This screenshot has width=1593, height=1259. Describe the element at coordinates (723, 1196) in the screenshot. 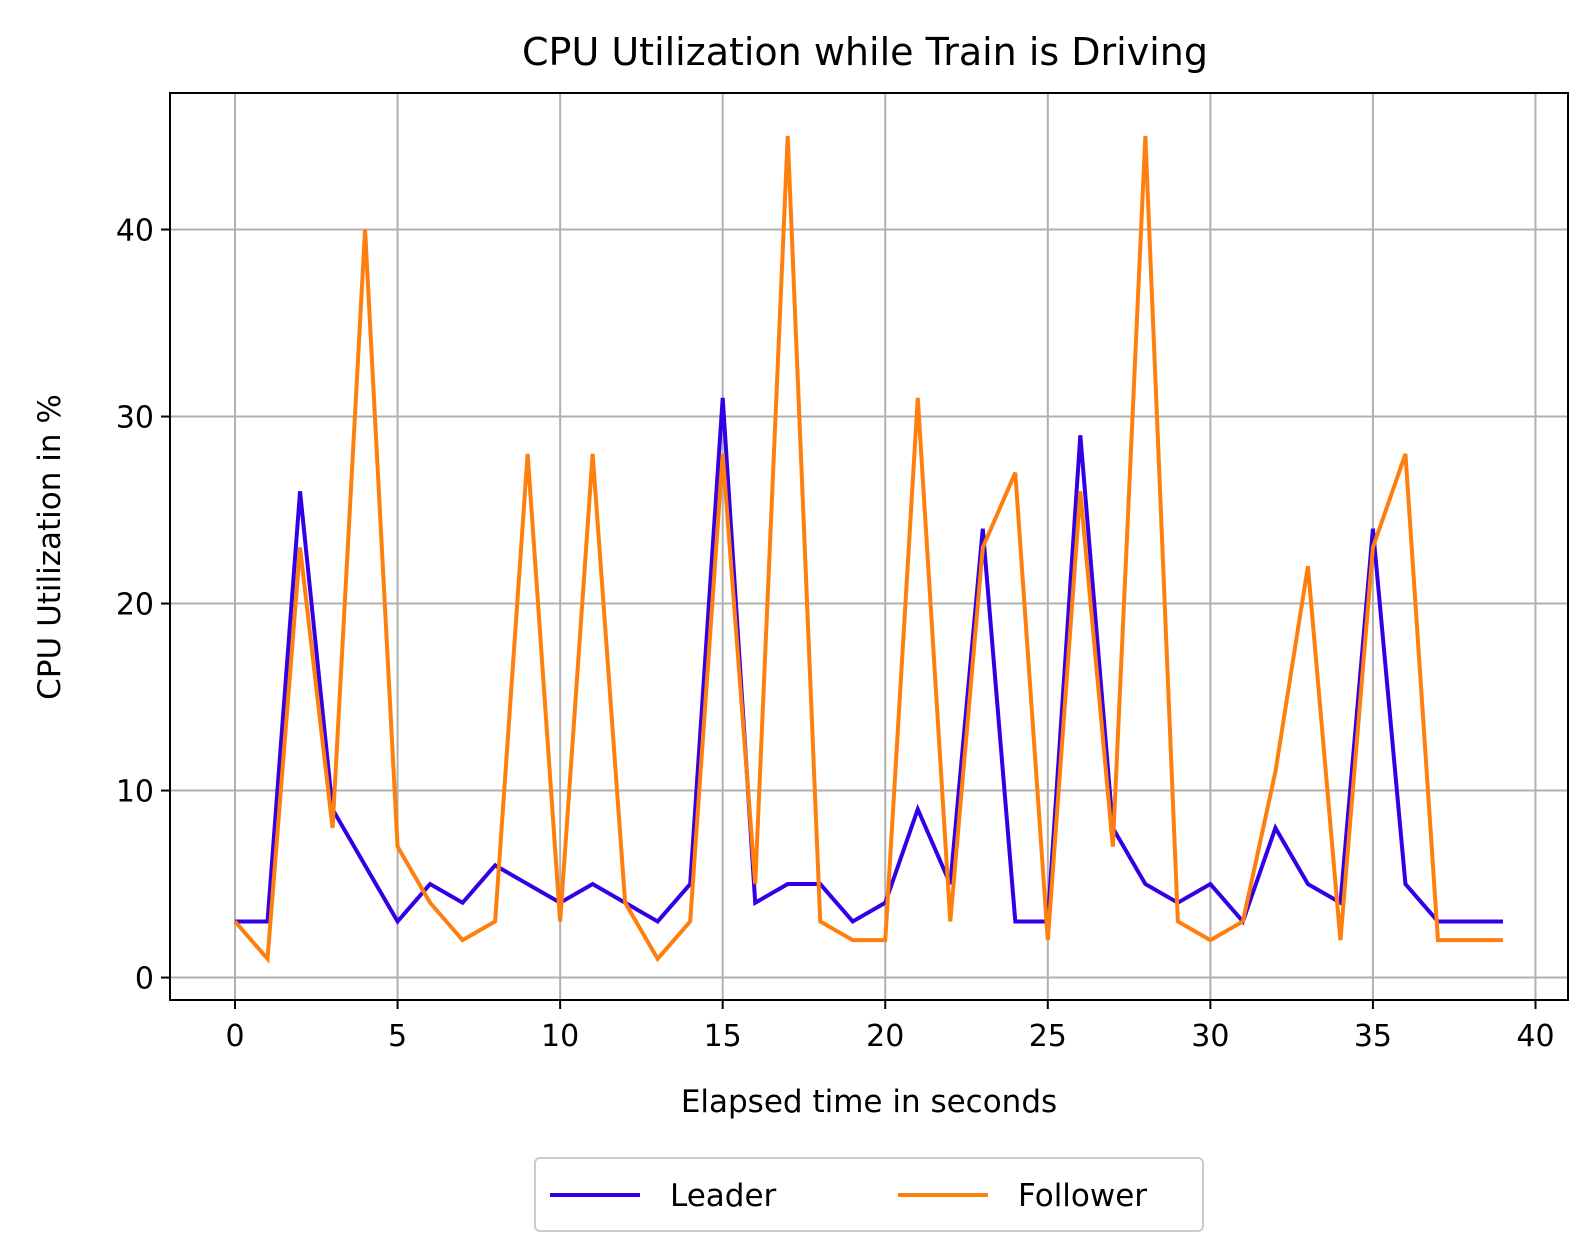

I see `legend-label-leader: Leader` at that location.